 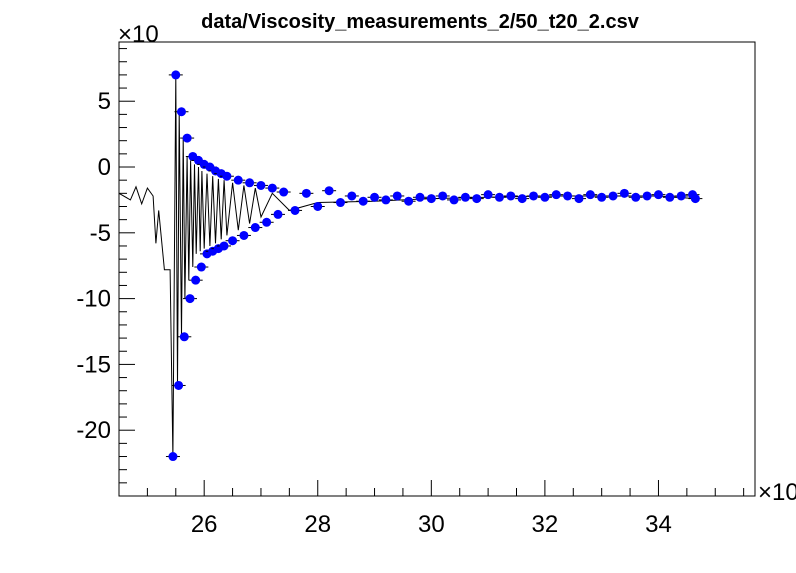 I want to click on y-tick-label: 0, so click(x=104, y=167).